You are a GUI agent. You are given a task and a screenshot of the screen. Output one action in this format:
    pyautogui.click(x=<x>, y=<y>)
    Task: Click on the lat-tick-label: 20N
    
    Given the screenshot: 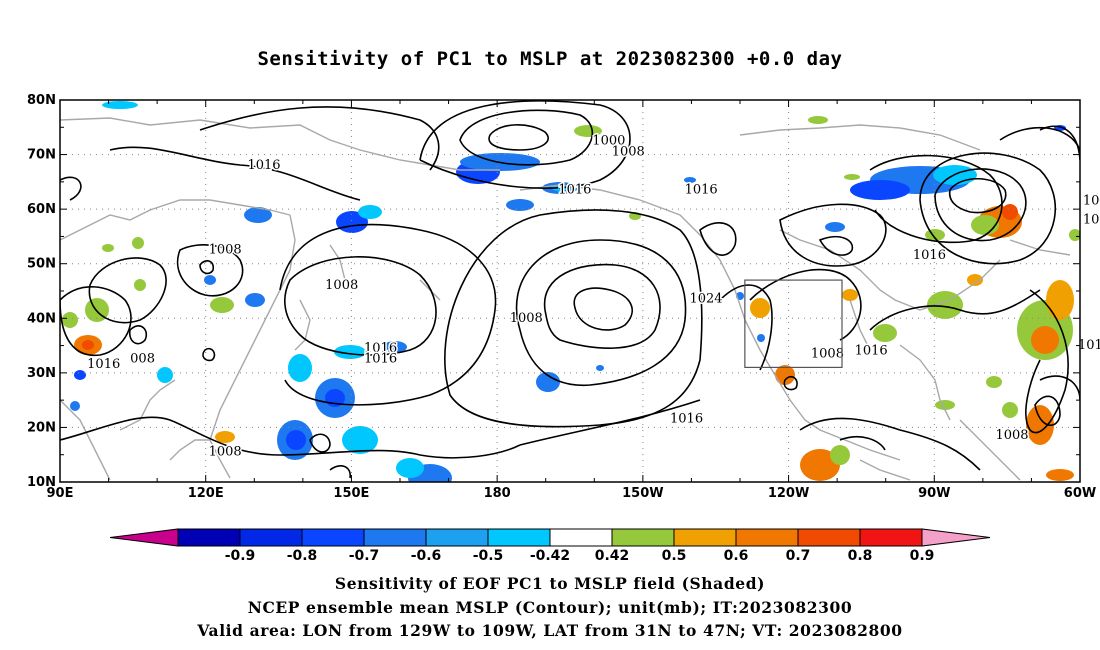 What is the action you would take?
    pyautogui.click(x=41, y=427)
    